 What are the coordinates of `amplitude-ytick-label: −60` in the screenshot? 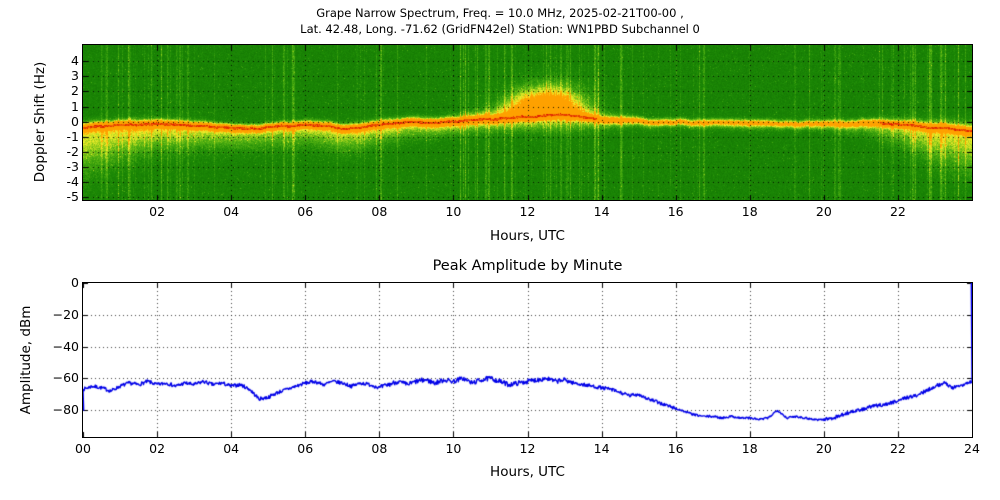 It's located at (65, 378).